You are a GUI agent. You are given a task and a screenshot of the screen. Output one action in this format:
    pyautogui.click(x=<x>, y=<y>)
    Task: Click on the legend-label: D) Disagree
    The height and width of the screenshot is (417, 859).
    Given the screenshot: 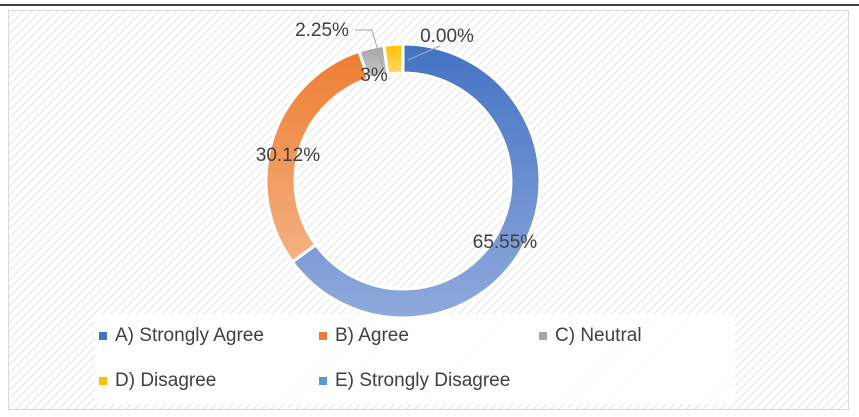 What is the action you would take?
    pyautogui.click(x=165, y=380)
    